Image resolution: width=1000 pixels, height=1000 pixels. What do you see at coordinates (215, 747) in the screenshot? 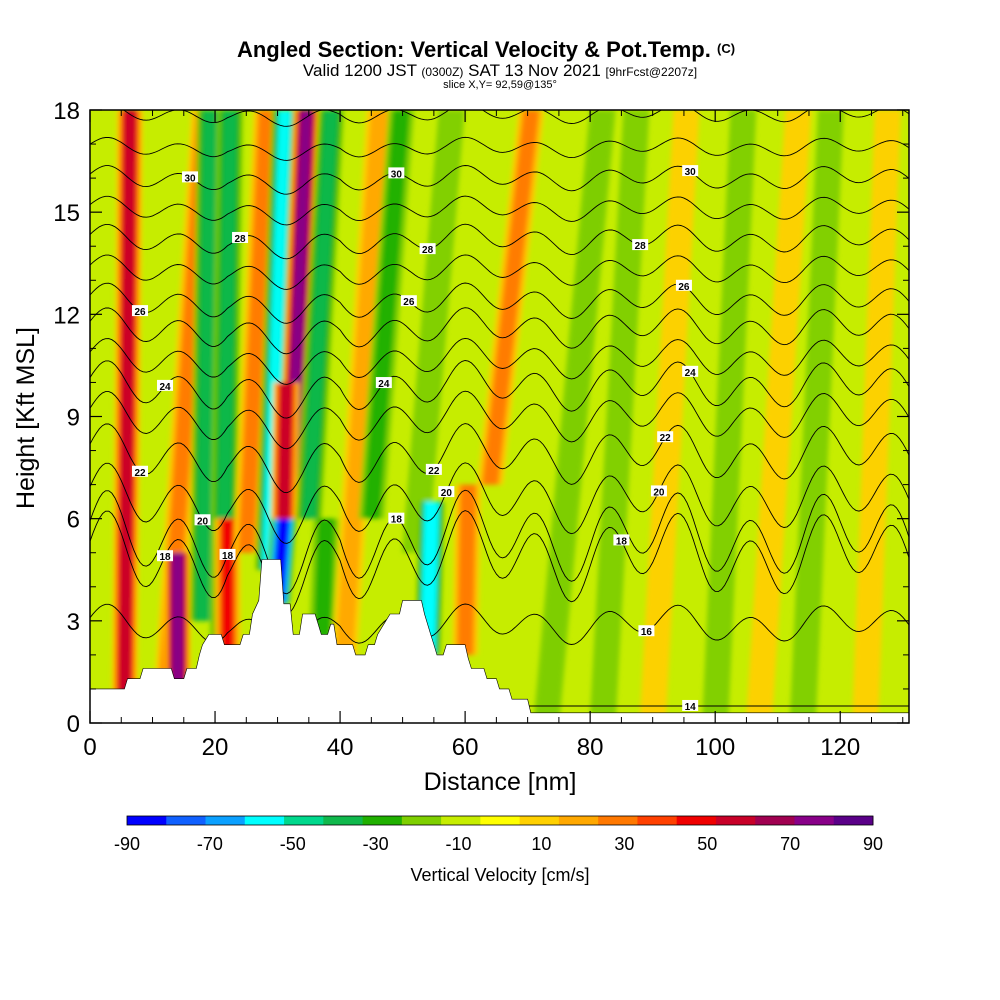
I see `x-tick-label: 20` at bounding box center [215, 747].